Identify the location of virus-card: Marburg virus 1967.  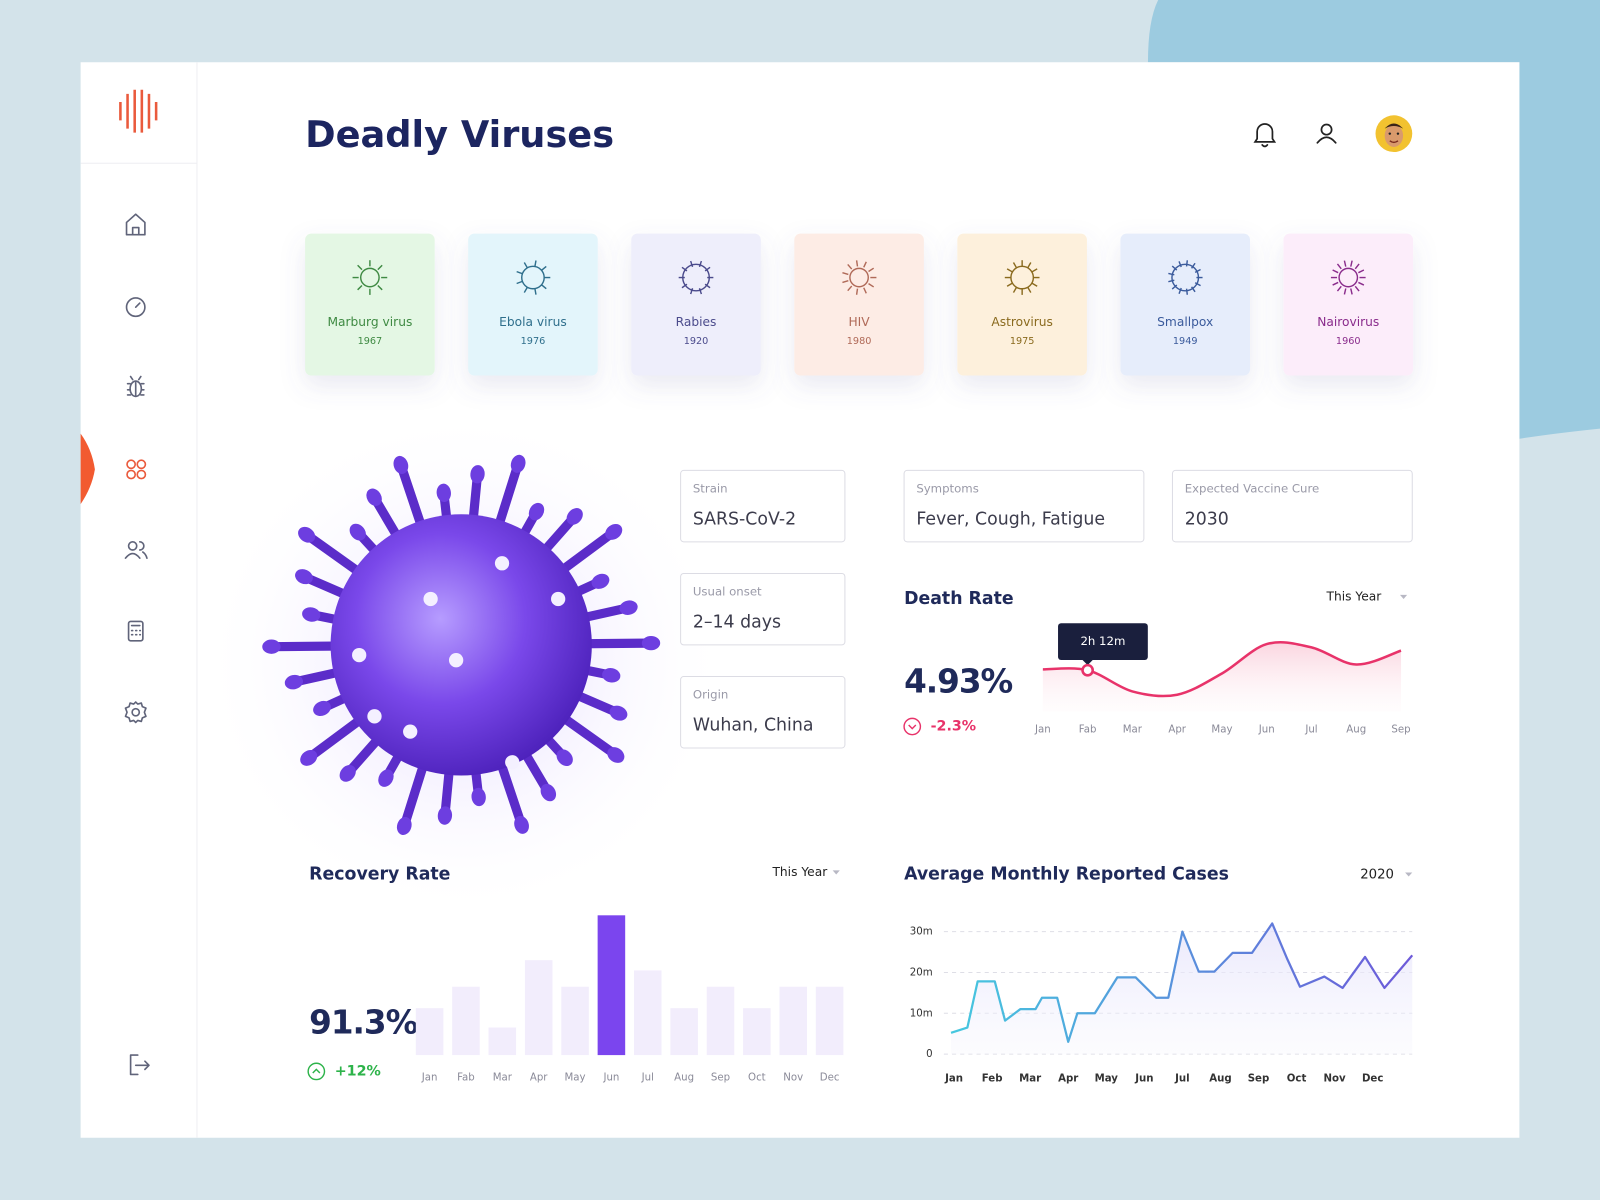
(370, 304).